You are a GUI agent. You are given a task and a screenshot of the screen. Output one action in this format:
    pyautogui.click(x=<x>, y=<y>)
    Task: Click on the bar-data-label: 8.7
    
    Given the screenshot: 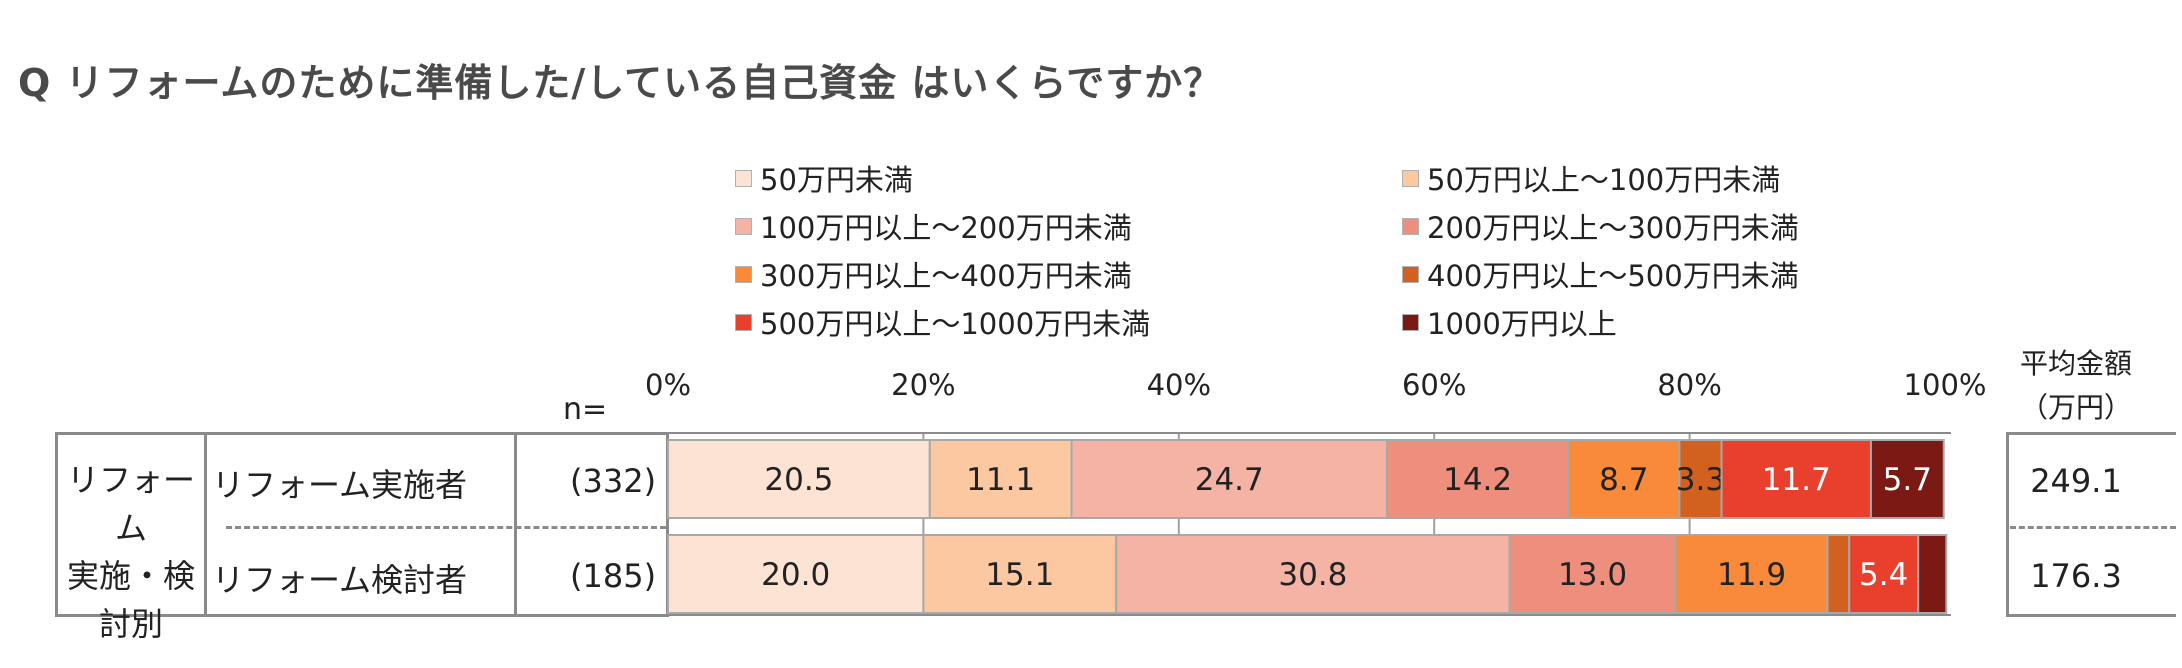 What is the action you would take?
    pyautogui.click(x=1623, y=480)
    